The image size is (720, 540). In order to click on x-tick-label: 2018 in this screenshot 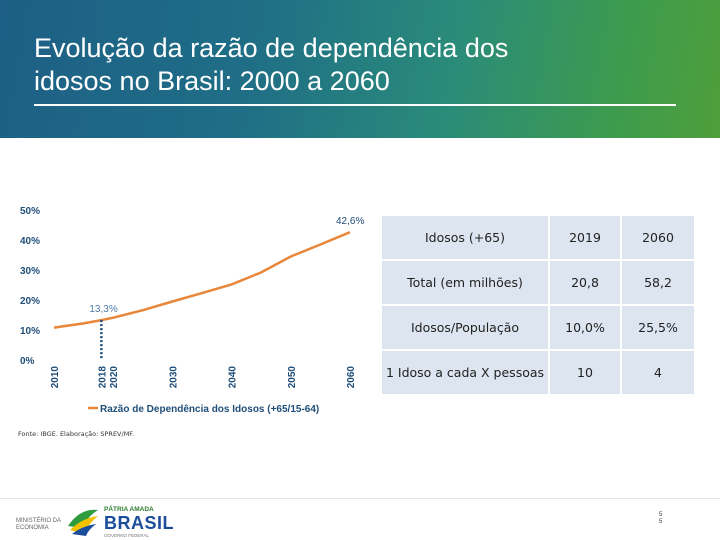, I will do `click(102, 377)`.